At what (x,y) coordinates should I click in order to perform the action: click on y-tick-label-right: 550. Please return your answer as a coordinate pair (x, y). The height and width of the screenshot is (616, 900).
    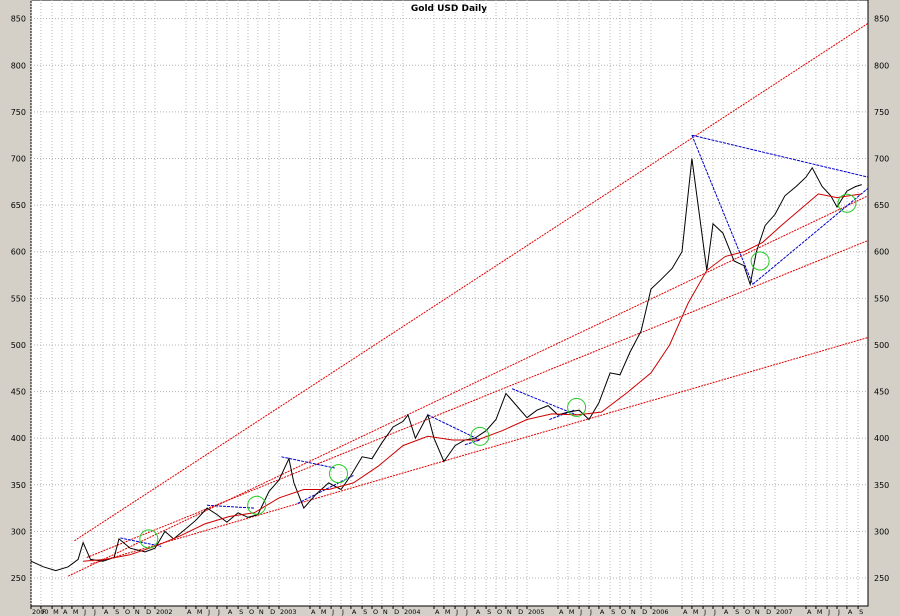
    Looking at the image, I should click on (881, 298).